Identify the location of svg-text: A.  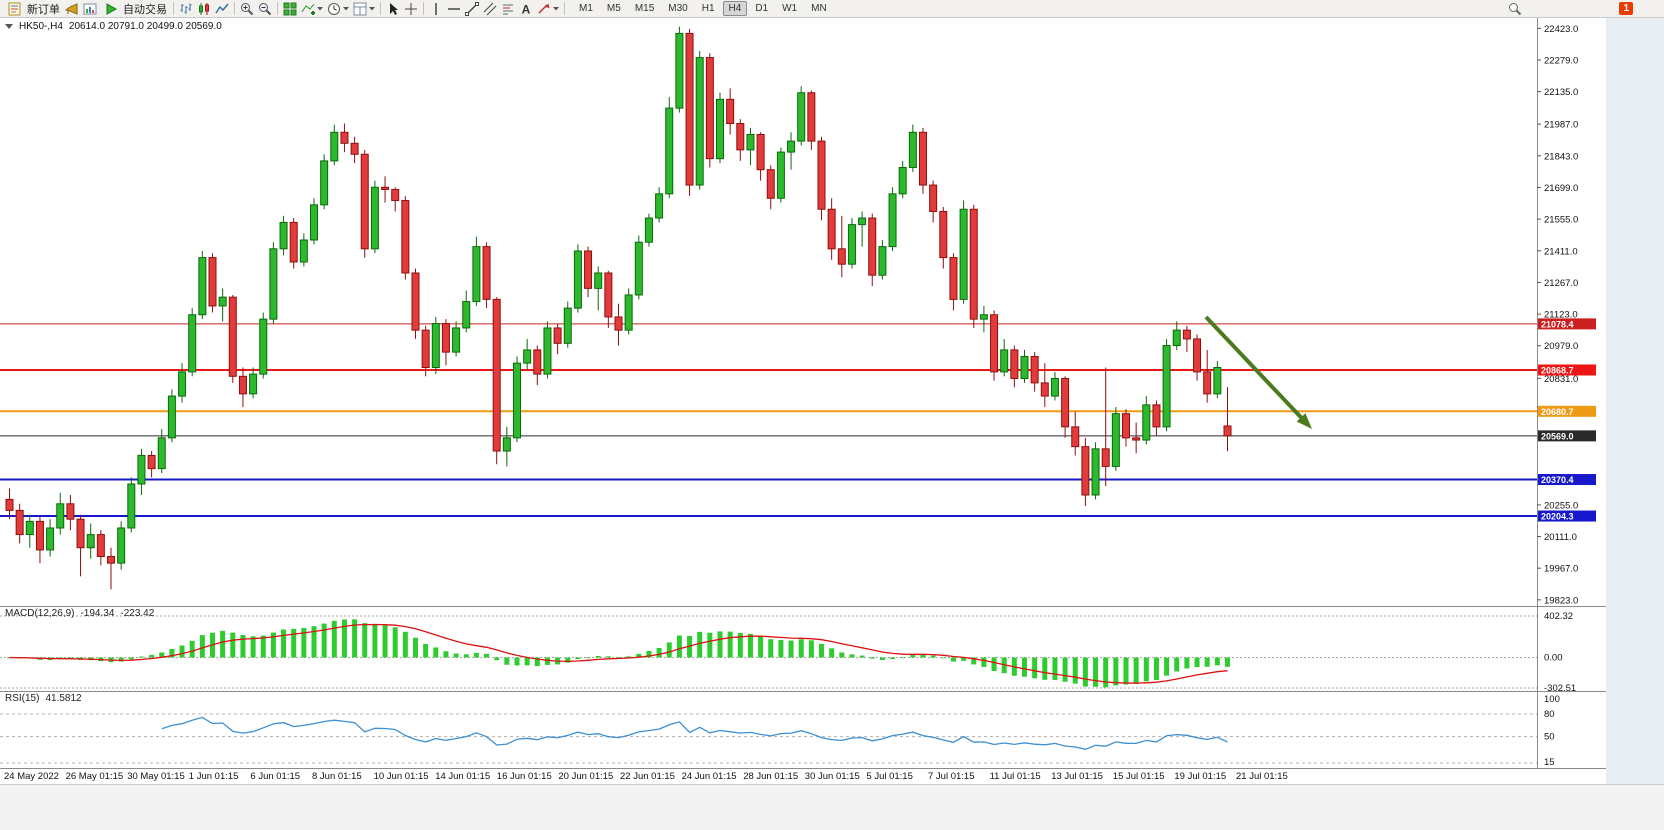
(526, 9).